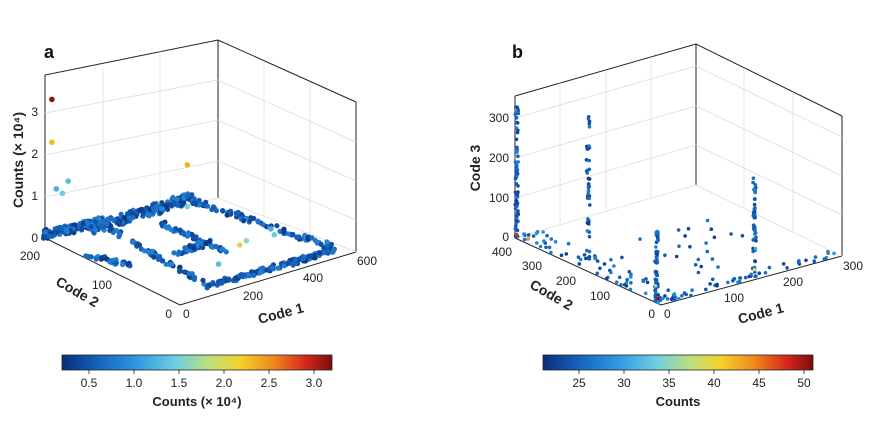 The height and width of the screenshot is (424, 876). I want to click on colorbar-tick-label: 25, so click(579, 383).